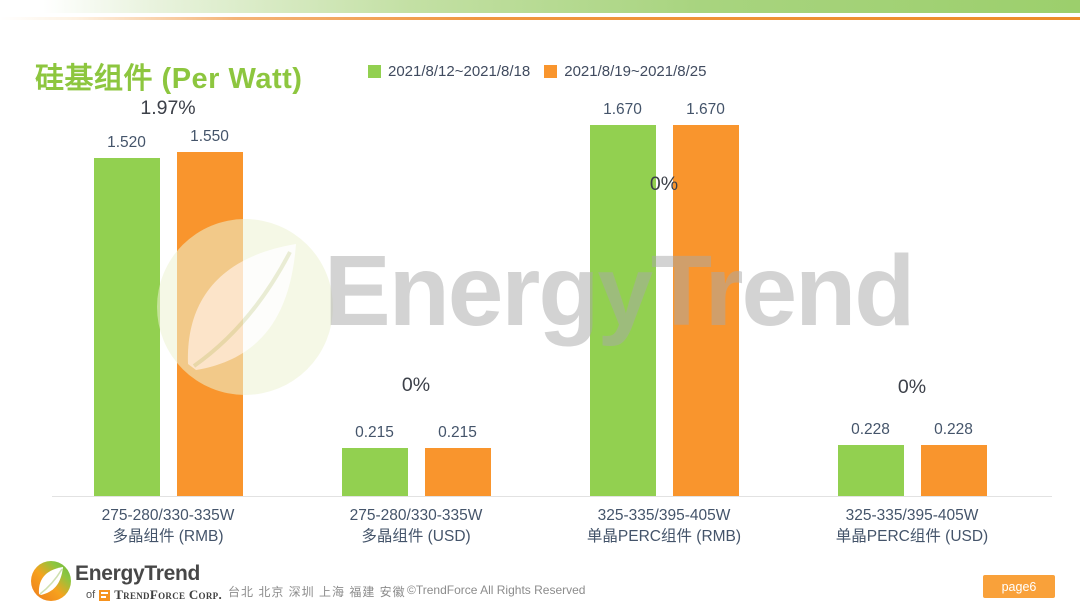 The image size is (1080, 608). What do you see at coordinates (416, 526) in the screenshot?
I see `category-label: 275-280/330-335W 多晶组件 (USD)` at bounding box center [416, 526].